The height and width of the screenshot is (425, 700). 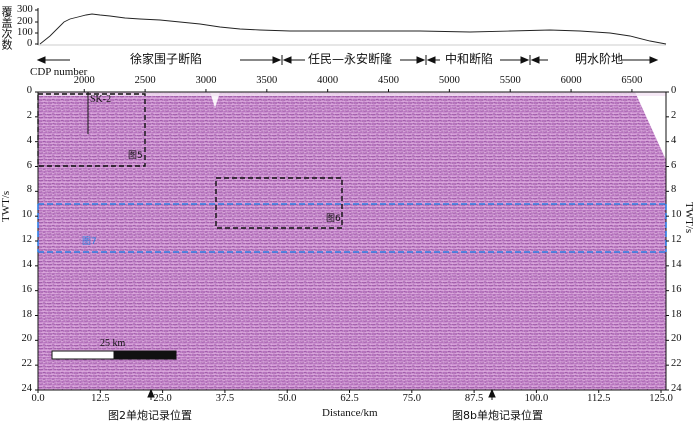 I want to click on no-data-wedge, so click(x=650, y=126).